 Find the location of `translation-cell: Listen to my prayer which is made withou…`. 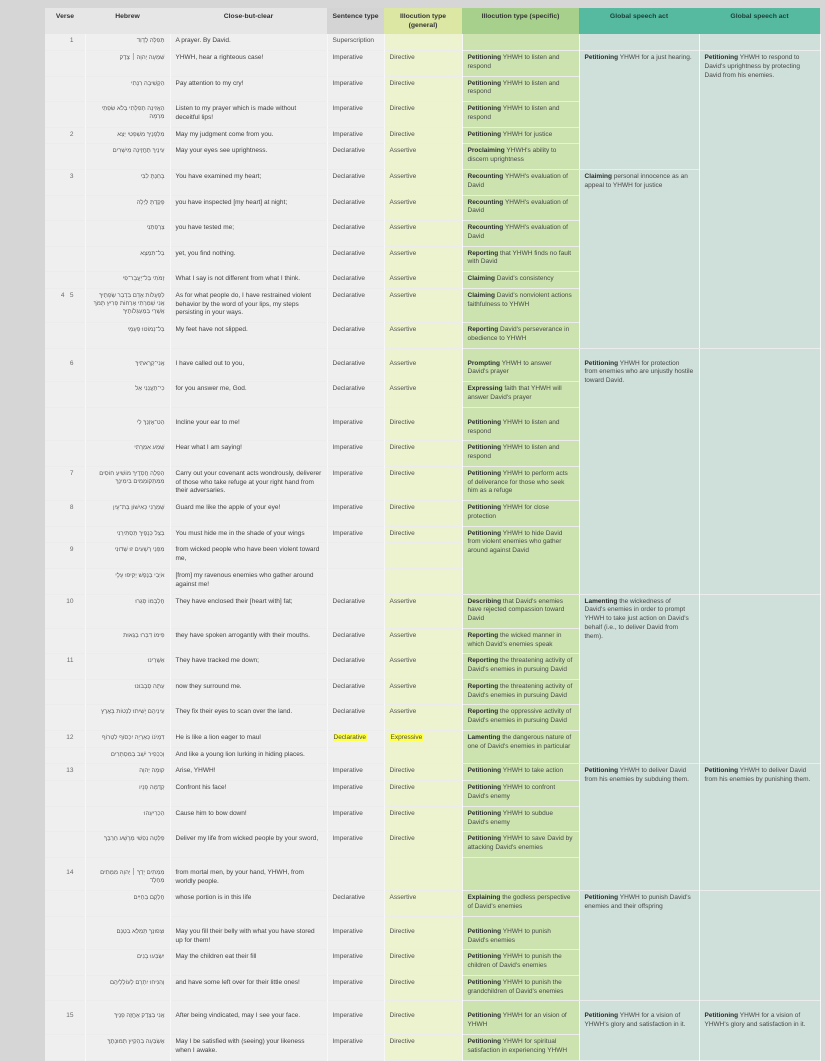

translation-cell: Listen to my prayer which is made withou… is located at coordinates (249, 114).